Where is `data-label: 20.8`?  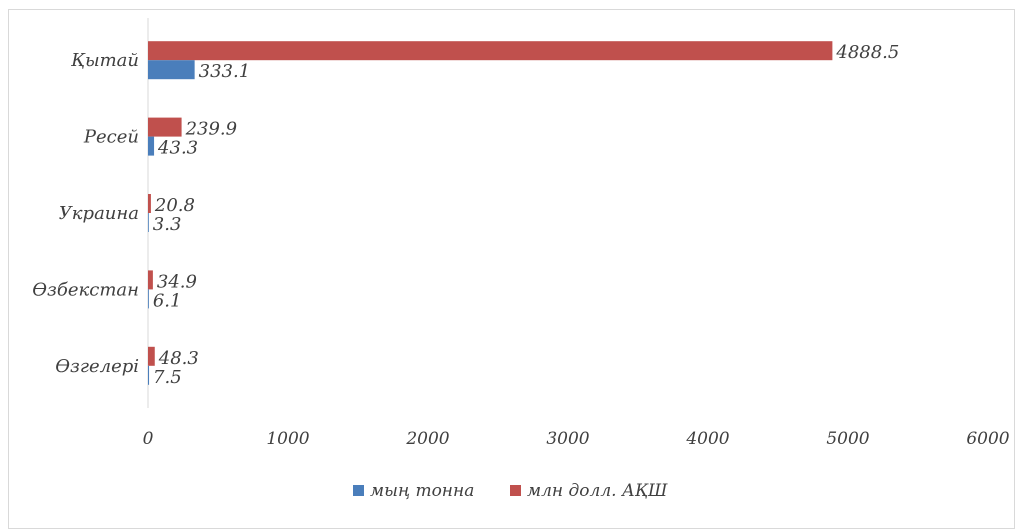
data-label: 20.8 is located at coordinates (174, 205).